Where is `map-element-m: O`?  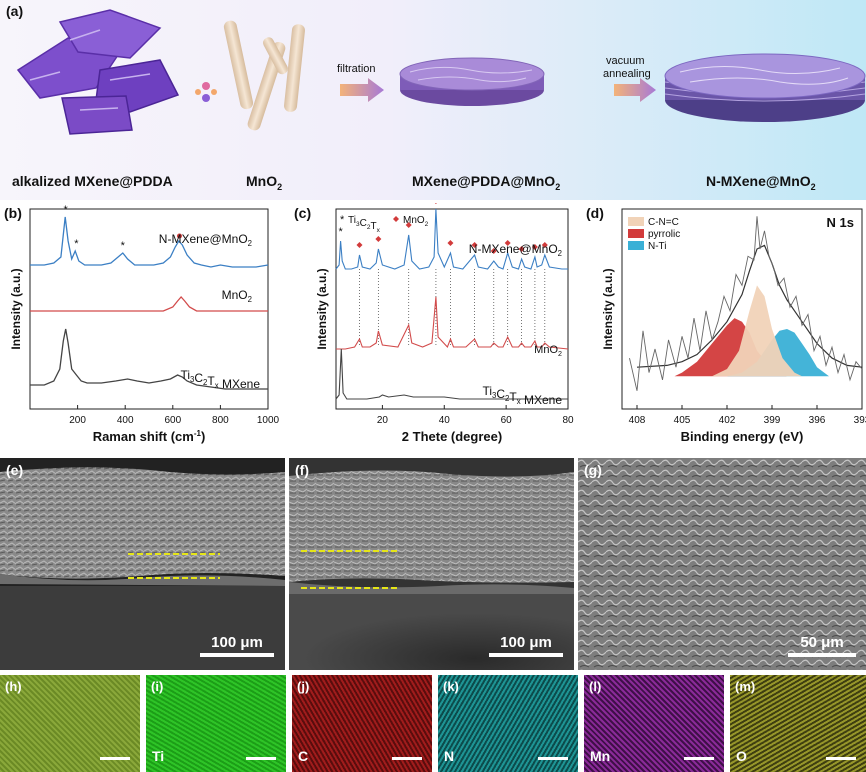 map-element-m: O is located at coordinates (741, 756).